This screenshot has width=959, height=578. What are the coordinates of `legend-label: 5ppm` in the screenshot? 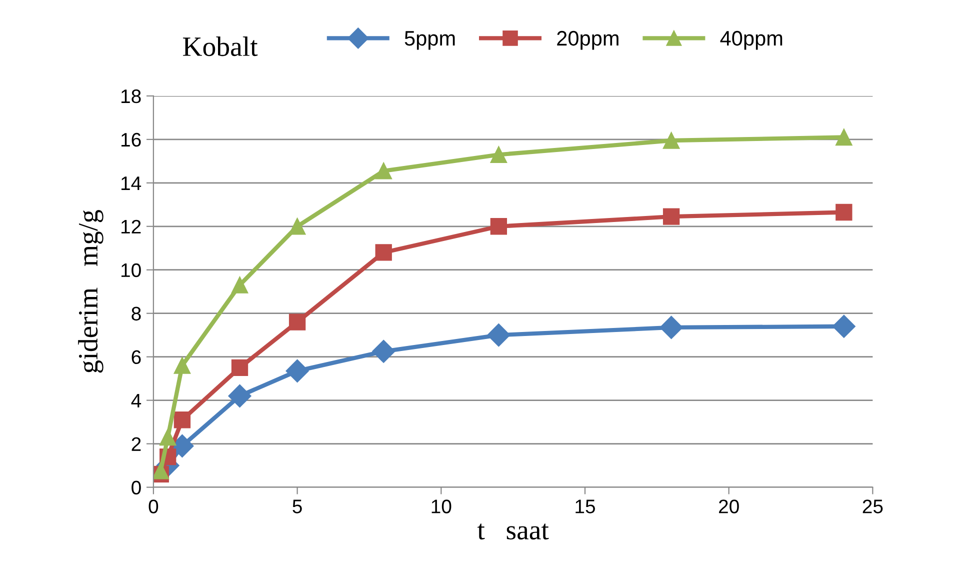 It's located at (429, 40).